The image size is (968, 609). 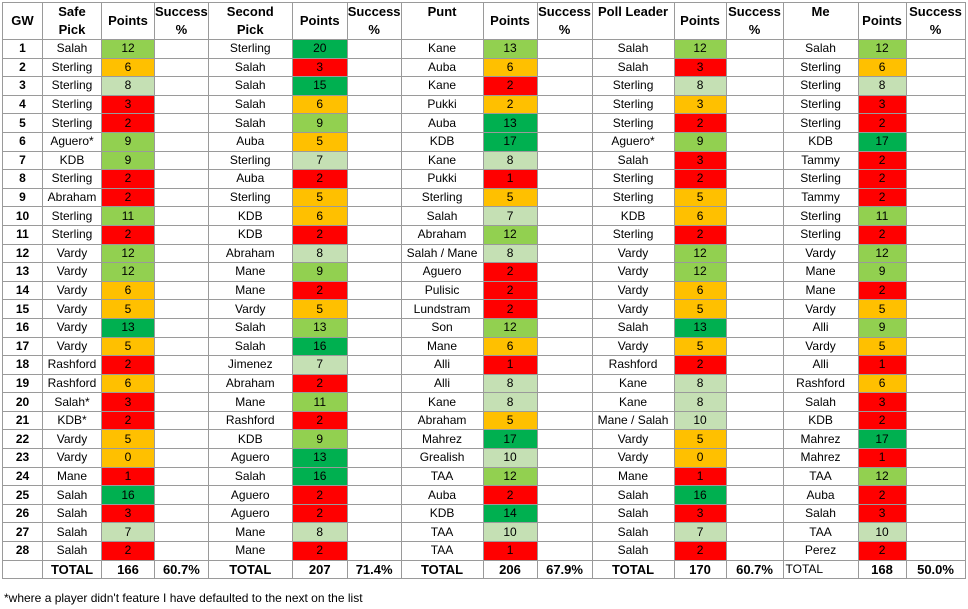 What do you see at coordinates (250, 309) in the screenshot?
I see `second-player-cell: Vardy` at bounding box center [250, 309].